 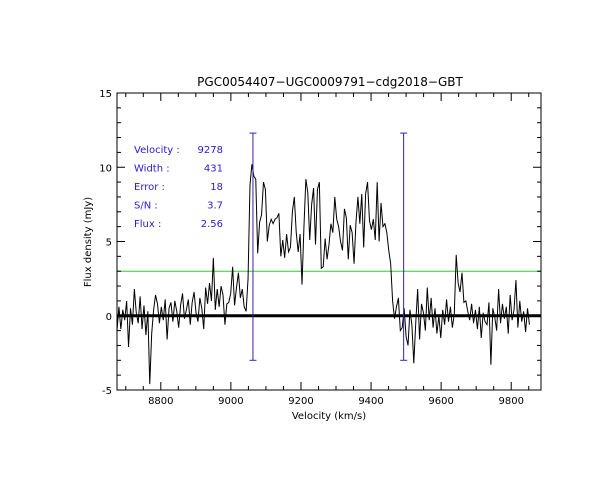 What do you see at coordinates (329, 416) in the screenshot?
I see `x-axis-title: Velocity (km/s)` at bounding box center [329, 416].